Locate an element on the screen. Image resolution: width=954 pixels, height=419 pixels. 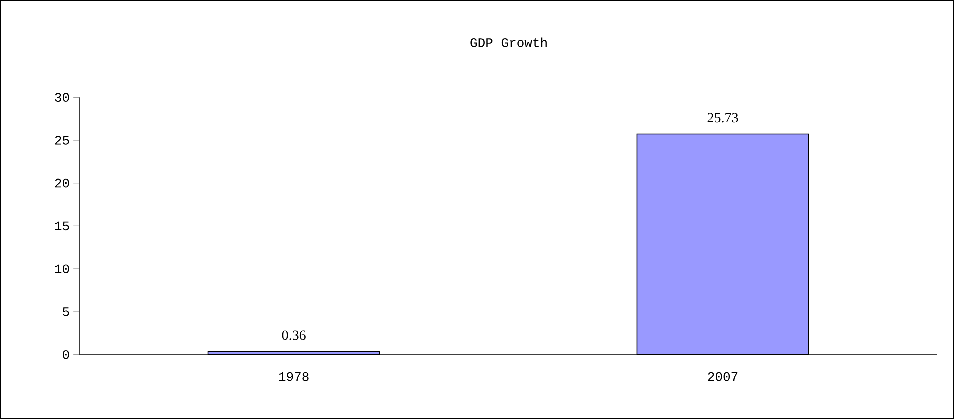
chart-title: GDP Growth is located at coordinates (508, 43).